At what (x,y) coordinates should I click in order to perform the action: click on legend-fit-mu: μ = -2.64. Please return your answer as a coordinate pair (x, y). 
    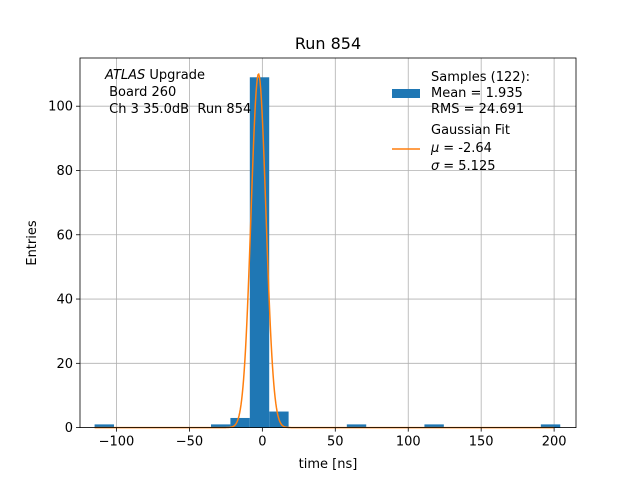
    Looking at the image, I should click on (461, 148).